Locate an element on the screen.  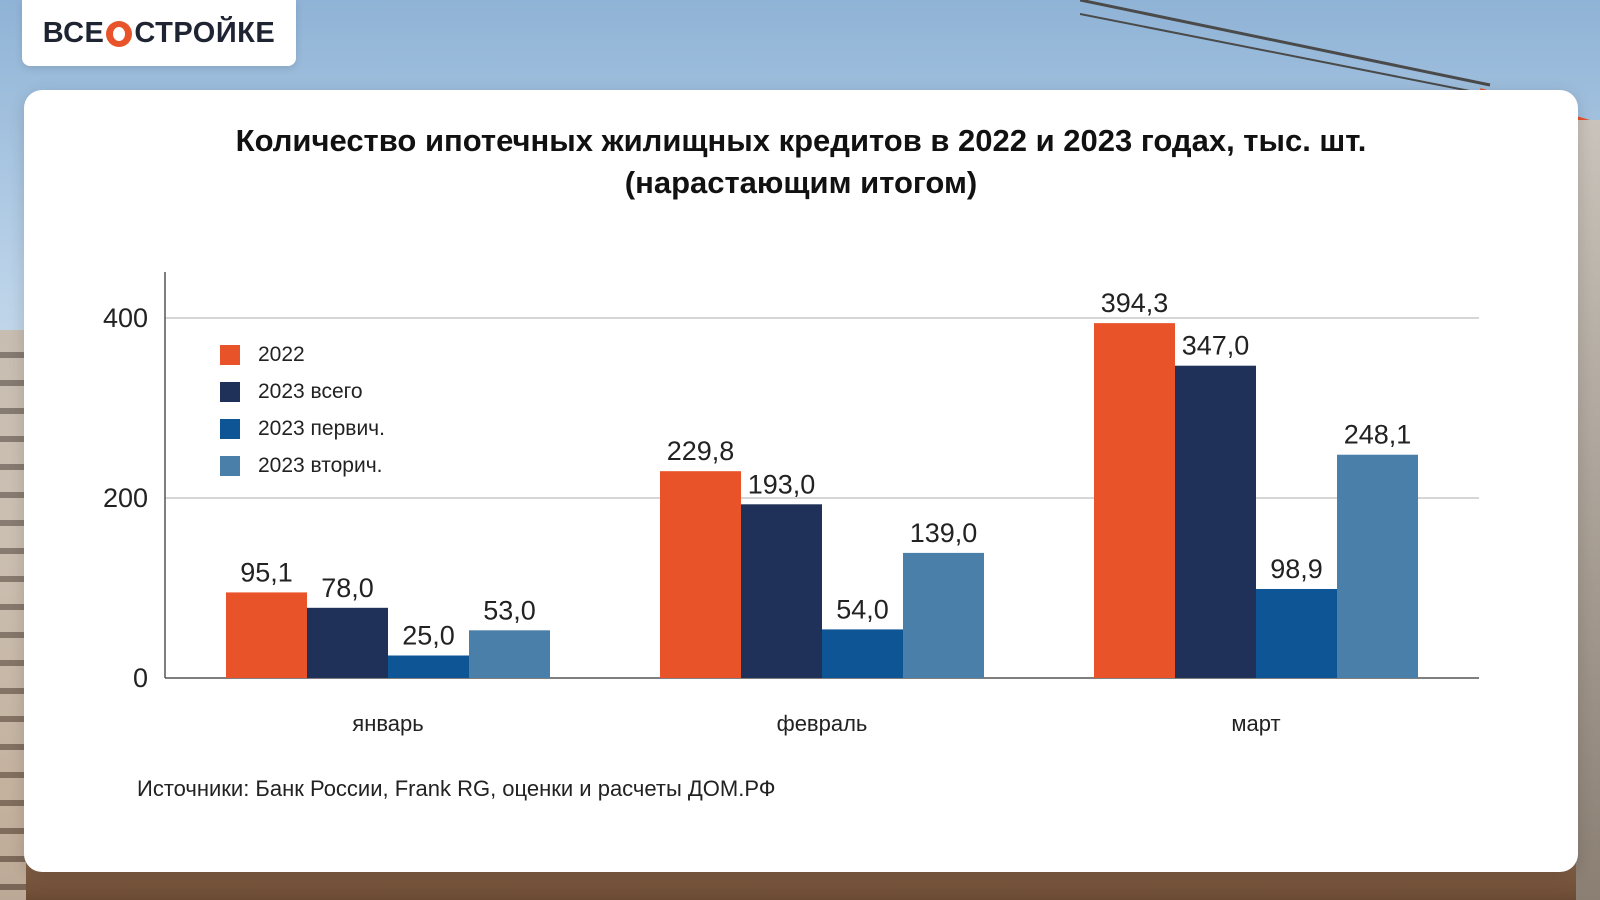
data-label-2-1: 347,0 is located at coordinates (1216, 346).